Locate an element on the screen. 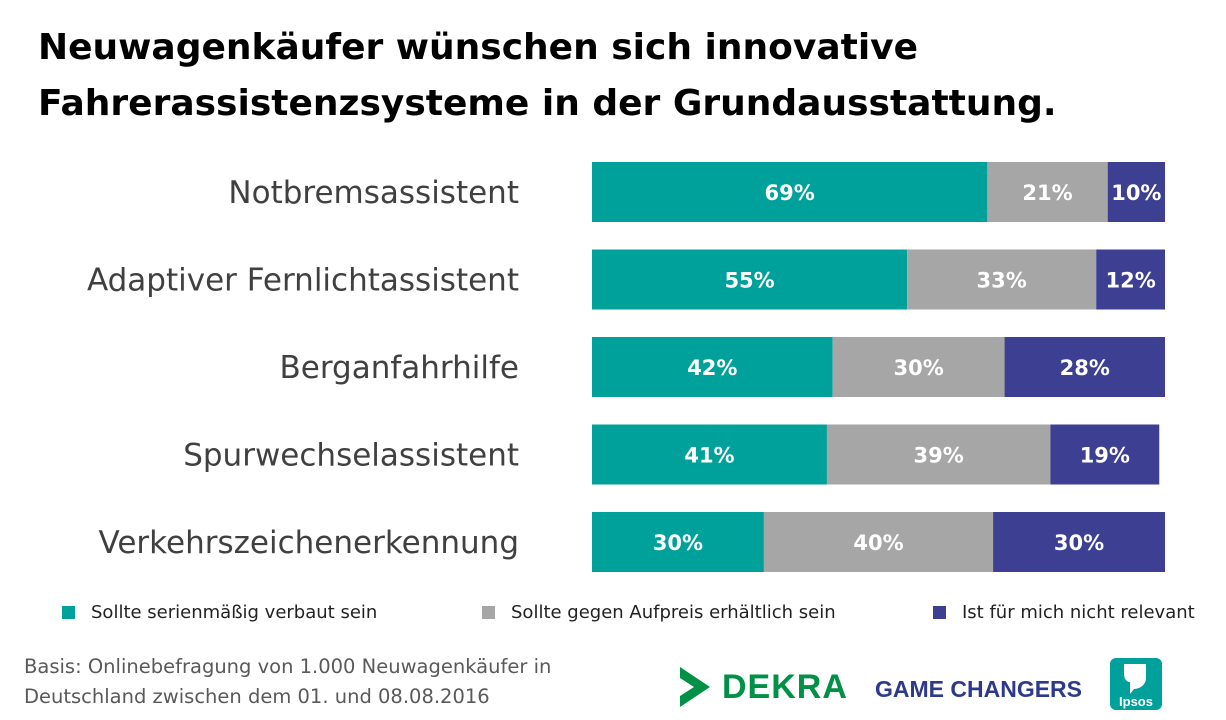 The height and width of the screenshot is (720, 1226). data-label-notbremsassistent-series-1: 21% is located at coordinates (1047, 193).